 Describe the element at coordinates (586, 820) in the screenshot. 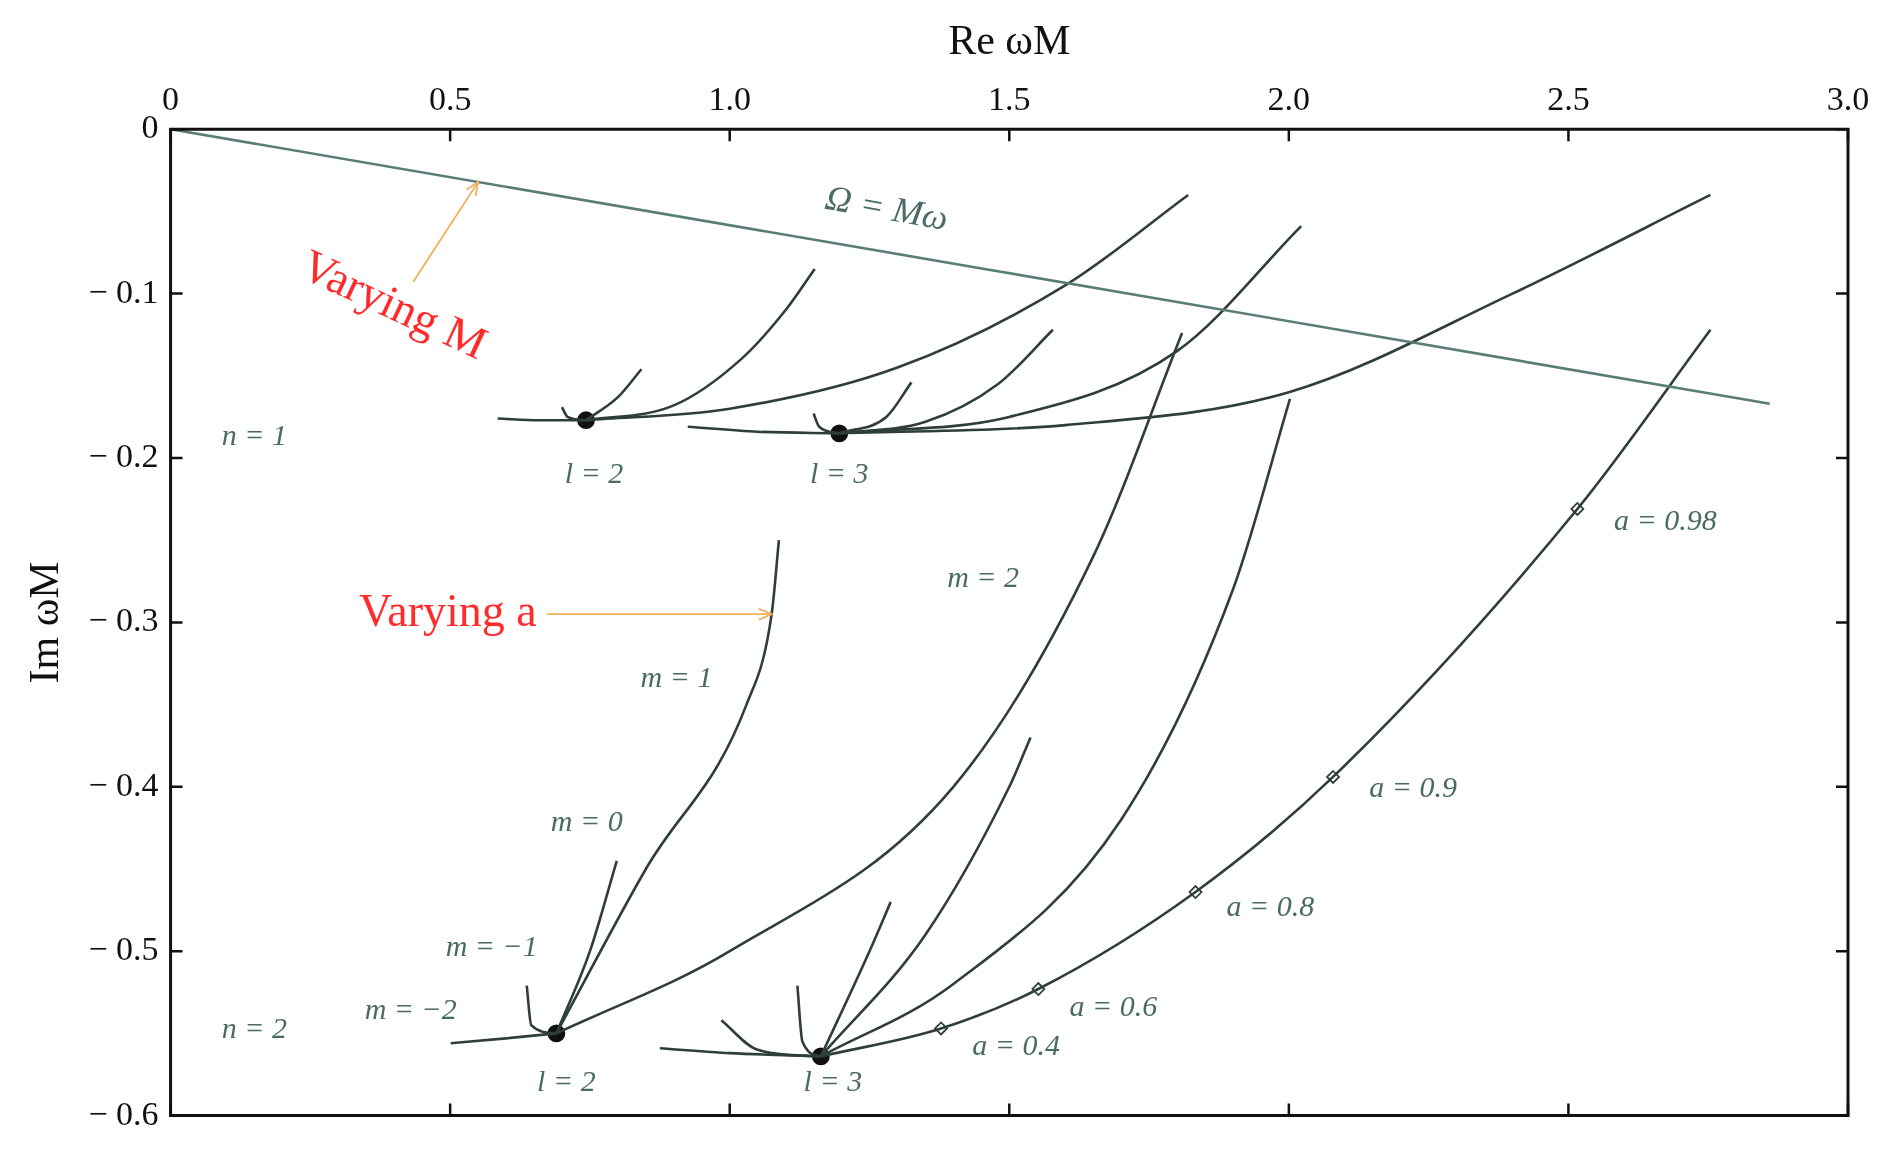

I see `annotation: m = 0` at that location.